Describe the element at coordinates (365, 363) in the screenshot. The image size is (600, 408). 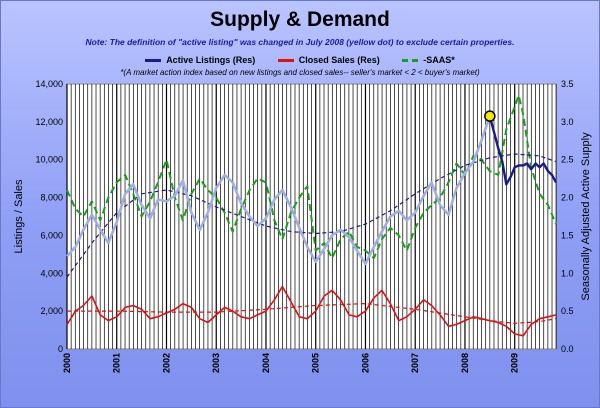
I see `x-tick-label: 2006` at that location.